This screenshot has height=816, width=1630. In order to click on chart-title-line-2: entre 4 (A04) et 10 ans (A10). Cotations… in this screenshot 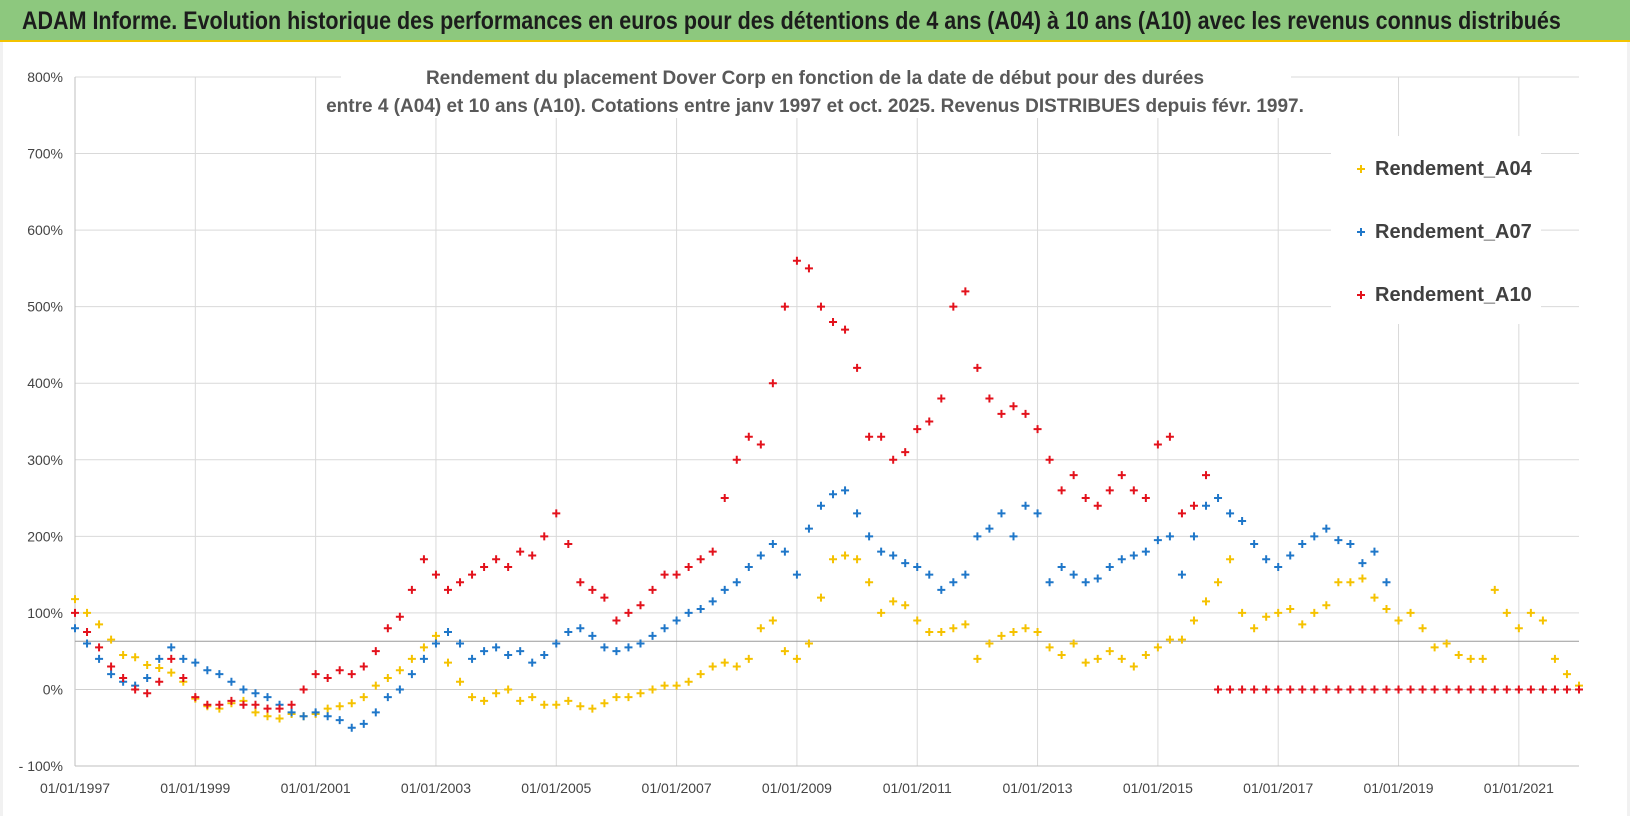, I will do `click(815, 106)`.